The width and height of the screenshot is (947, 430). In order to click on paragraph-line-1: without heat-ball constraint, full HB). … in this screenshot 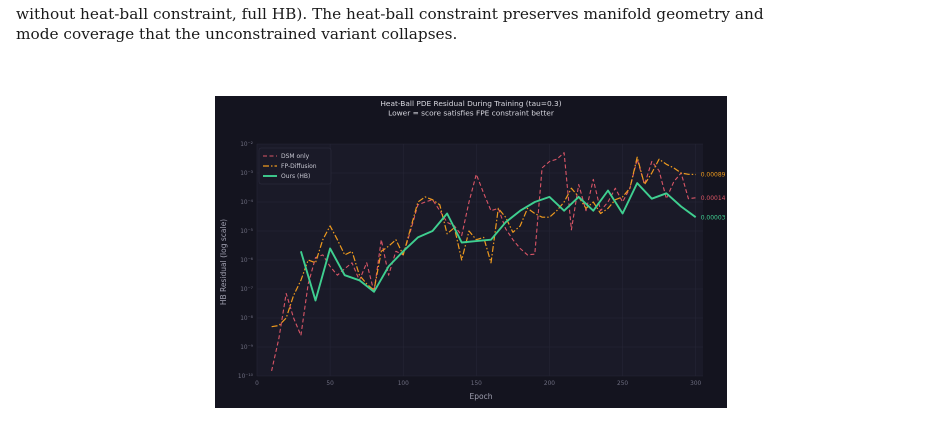, I will do `click(390, 14)`.